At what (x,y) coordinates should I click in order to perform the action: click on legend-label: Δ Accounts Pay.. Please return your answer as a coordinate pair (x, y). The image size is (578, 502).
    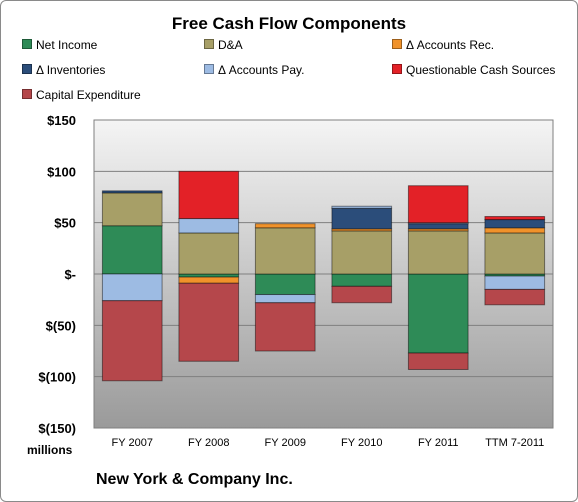
    Looking at the image, I should click on (261, 70).